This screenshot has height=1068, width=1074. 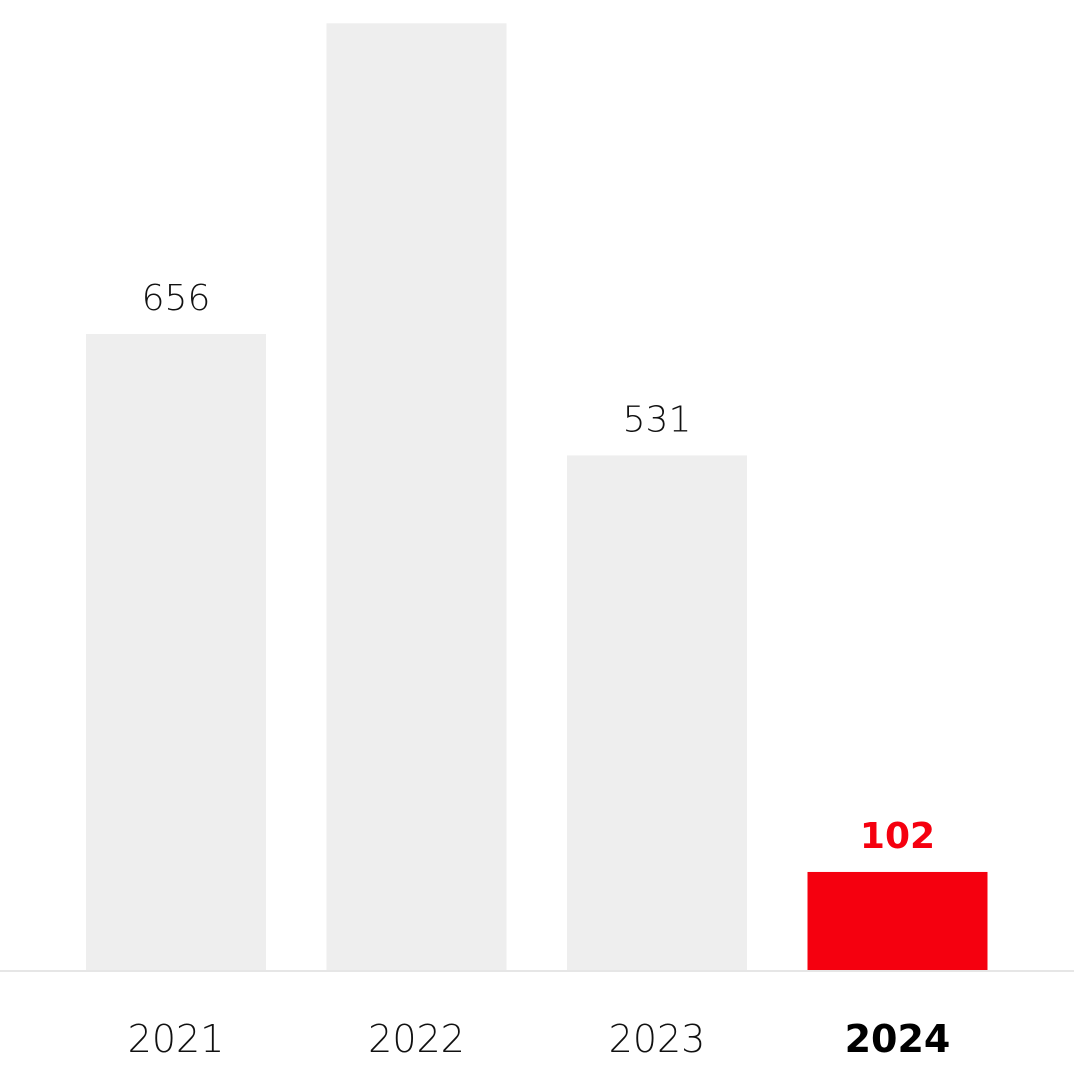 I want to click on x-tick-label-2022: 2022, so click(x=416, y=1039).